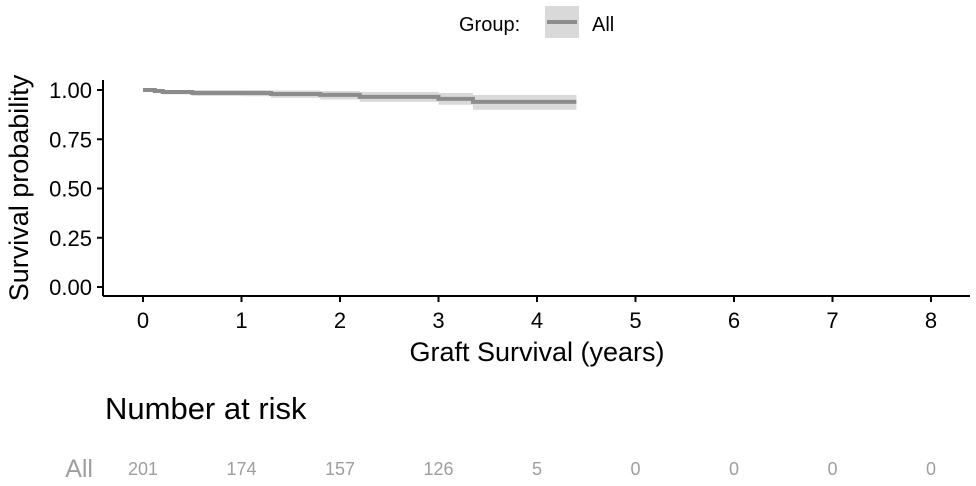 The height and width of the screenshot is (486, 976). What do you see at coordinates (537, 320) in the screenshot?
I see `x-tick-label: 4` at bounding box center [537, 320].